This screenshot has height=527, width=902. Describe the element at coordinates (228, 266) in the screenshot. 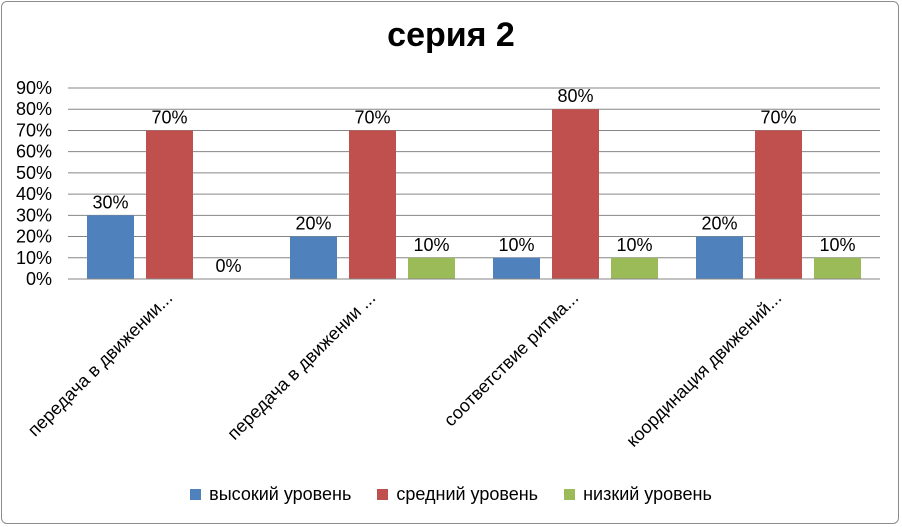

I see `data-label: 0%` at that location.